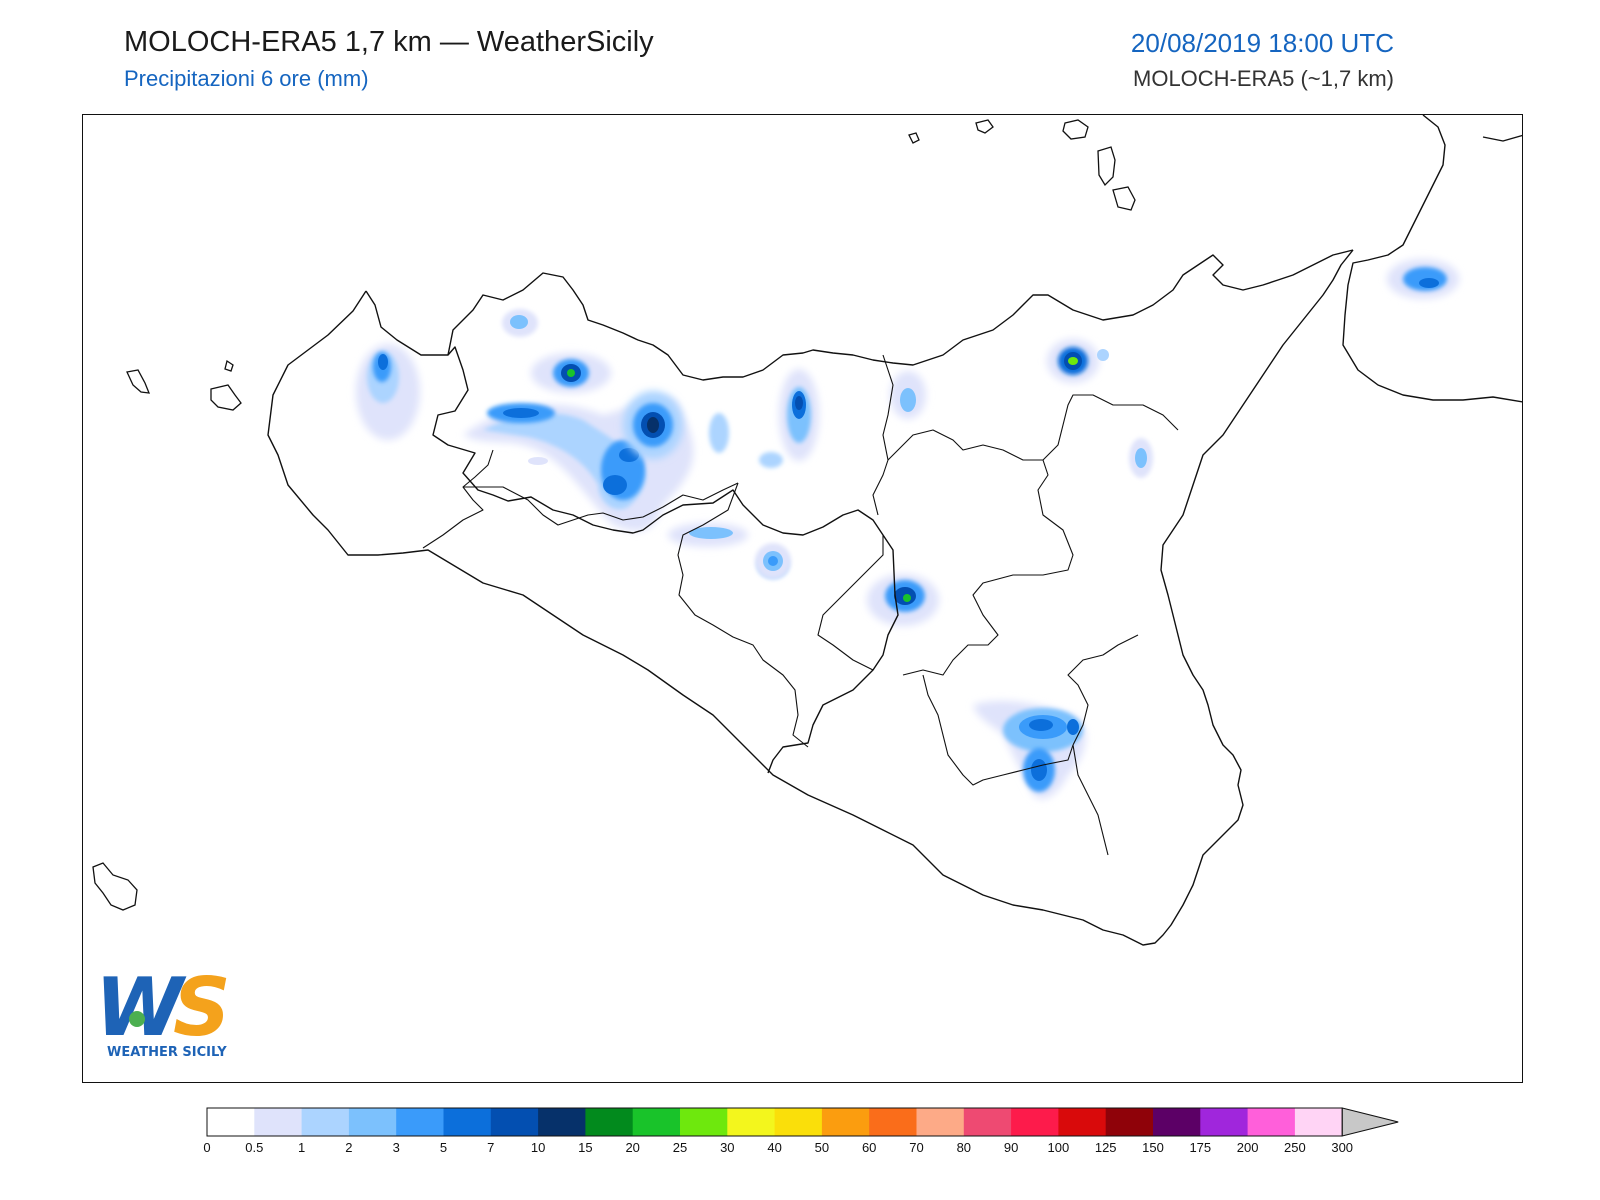 Image resolution: width=1600 pixels, height=1200 pixels. What do you see at coordinates (538, 1147) in the screenshot?
I see `colorbar-tick-label: 10` at bounding box center [538, 1147].